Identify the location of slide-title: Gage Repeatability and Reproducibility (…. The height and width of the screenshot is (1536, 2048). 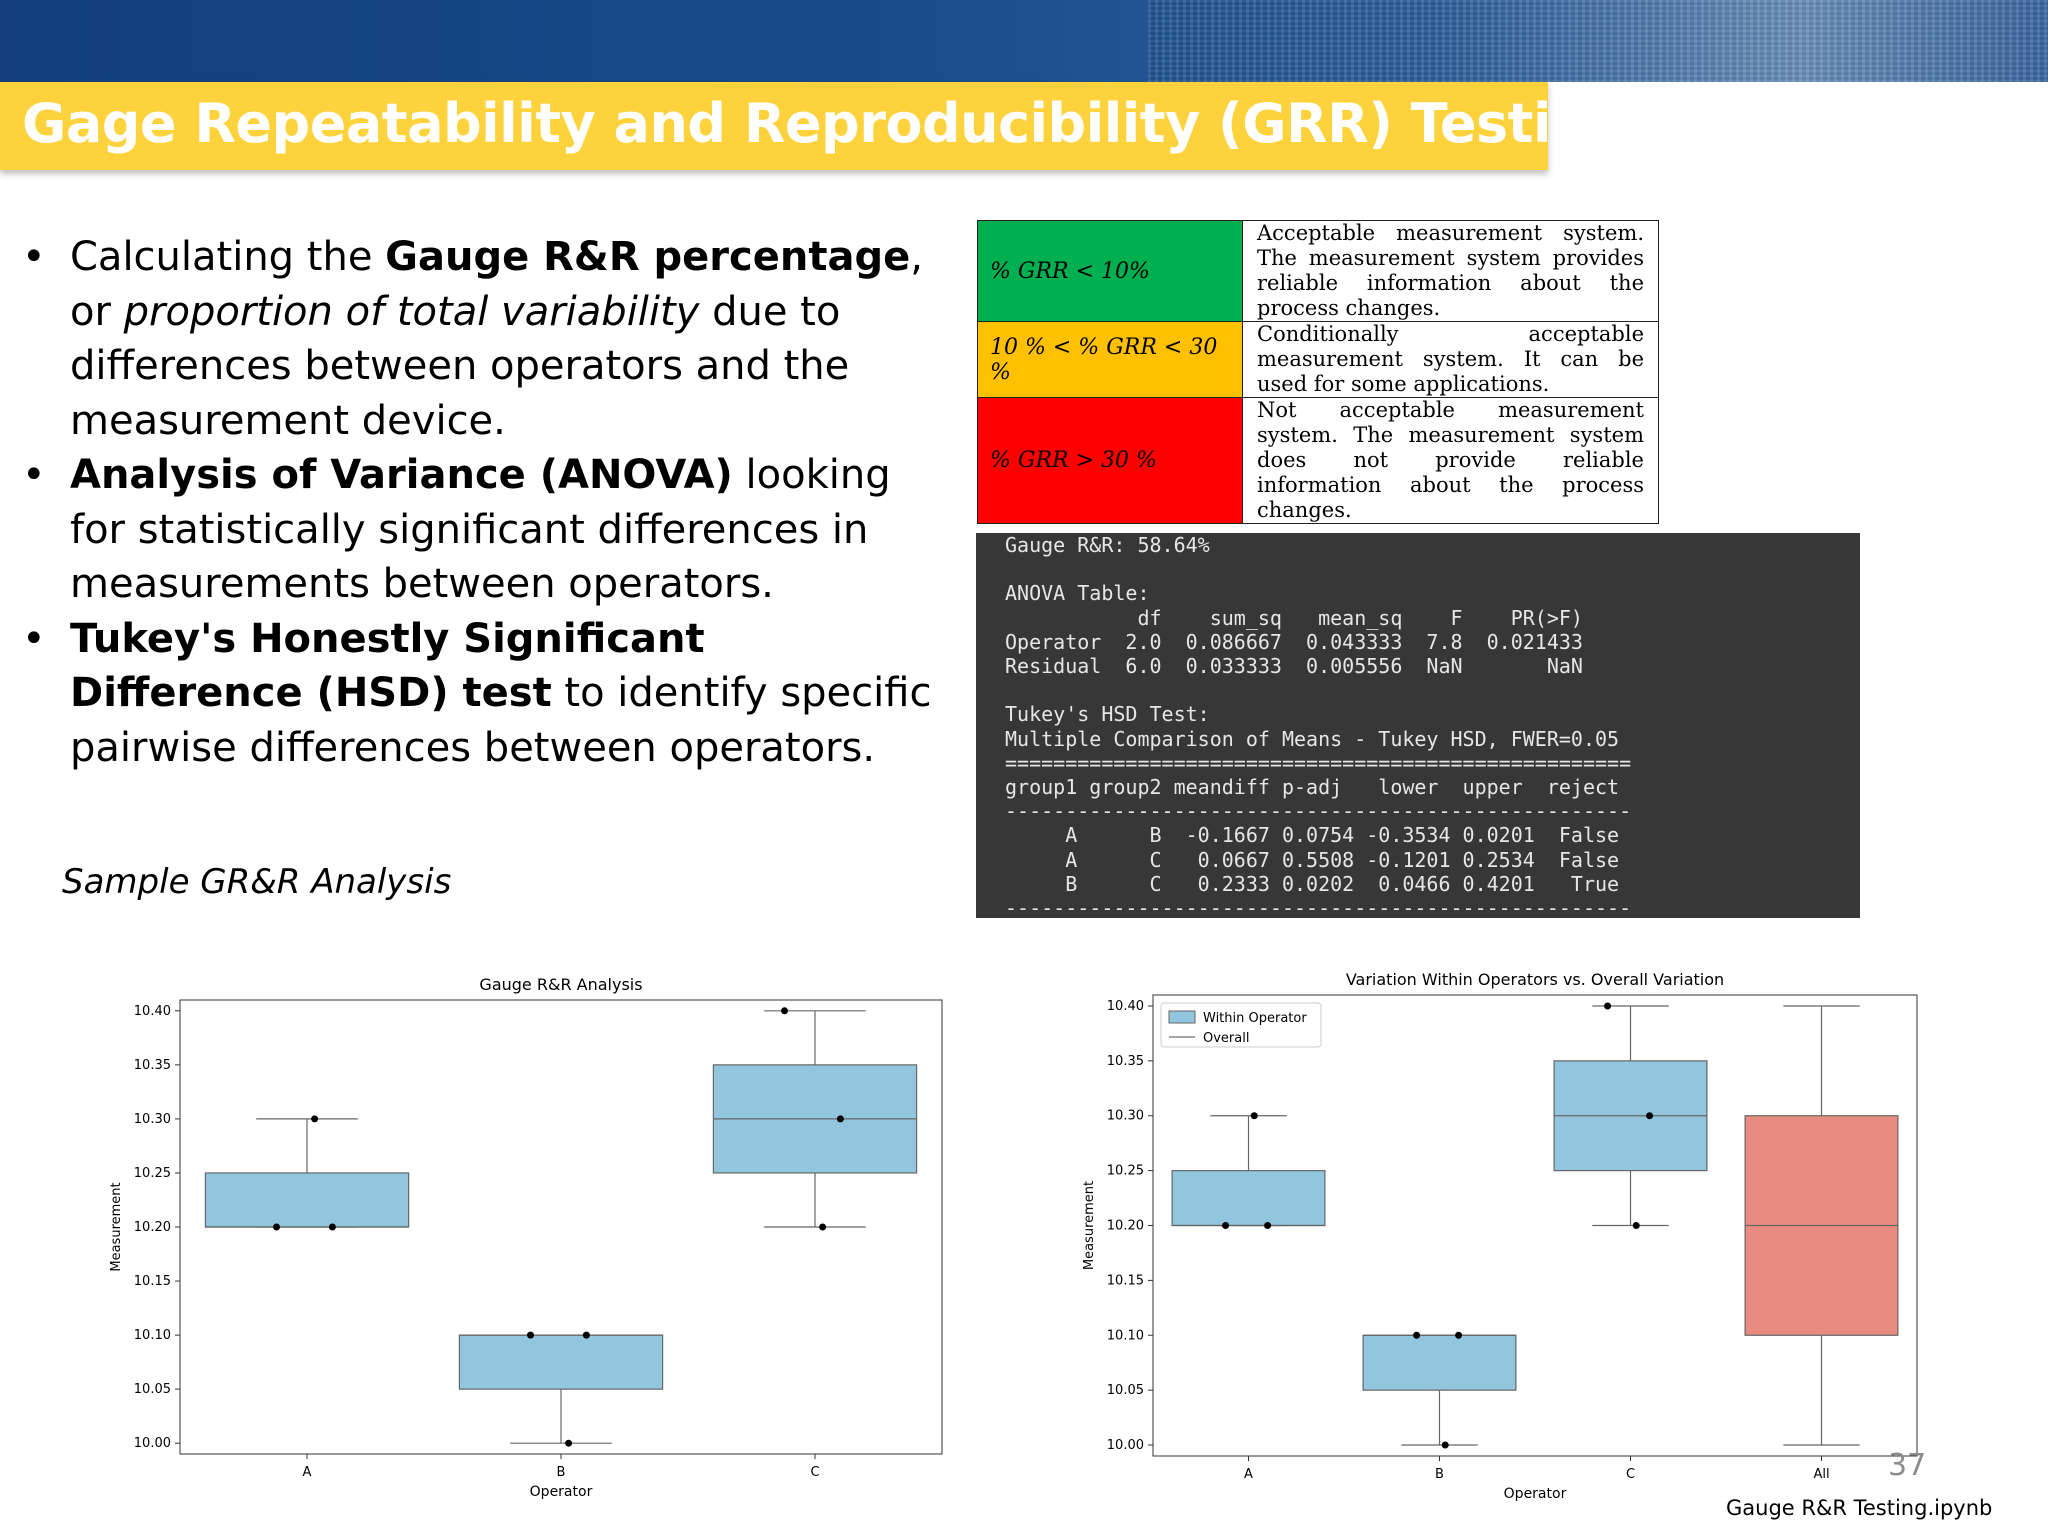
(825, 123).